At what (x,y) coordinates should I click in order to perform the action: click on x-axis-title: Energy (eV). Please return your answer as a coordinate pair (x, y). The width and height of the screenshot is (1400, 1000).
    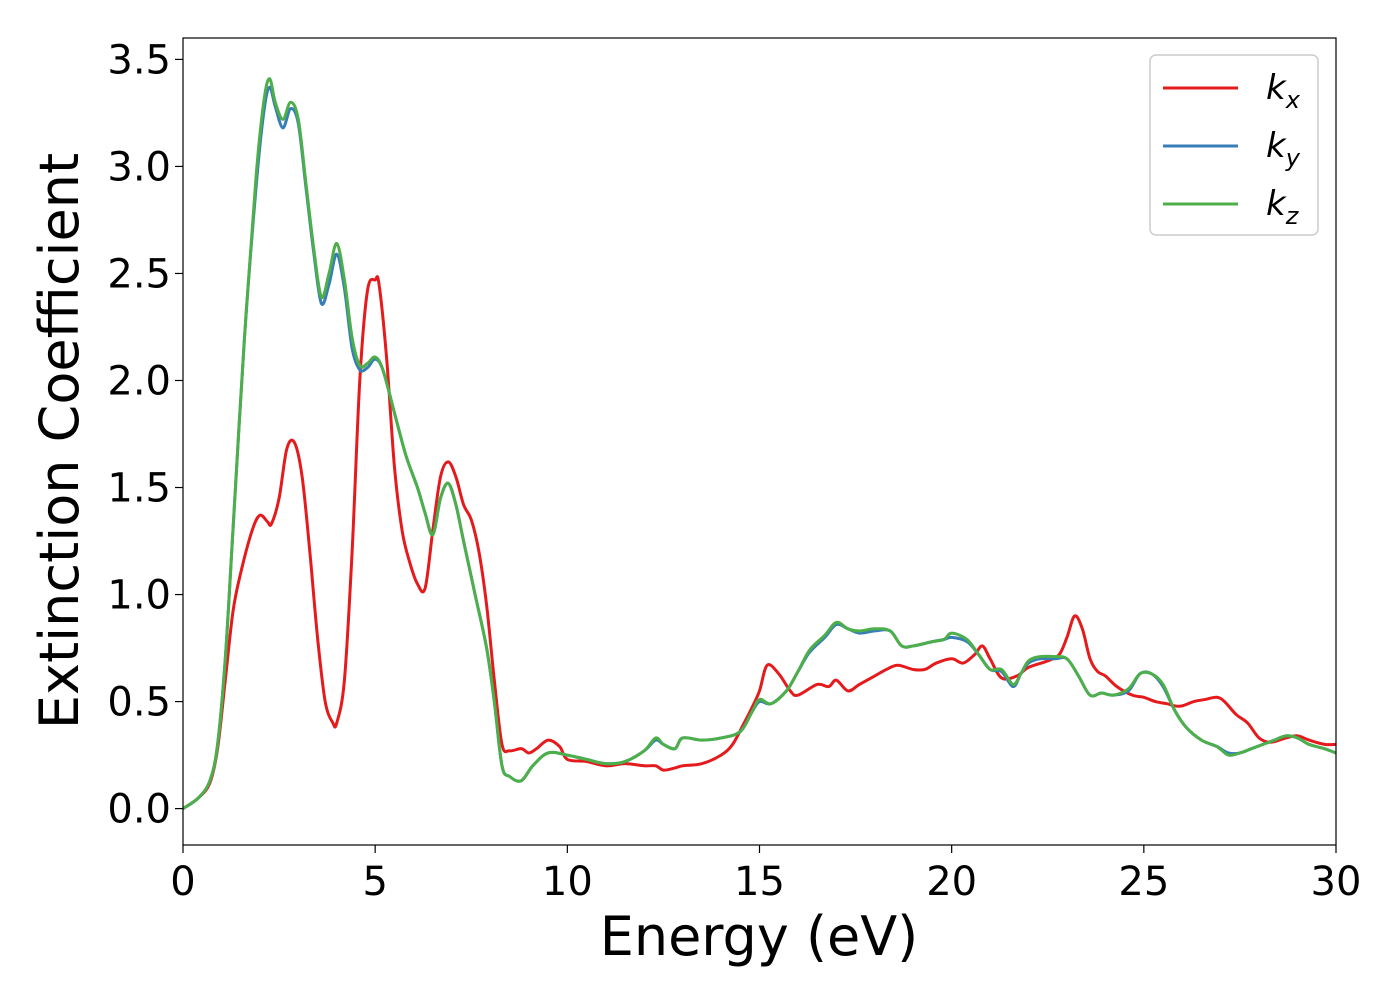
    Looking at the image, I should click on (759, 936).